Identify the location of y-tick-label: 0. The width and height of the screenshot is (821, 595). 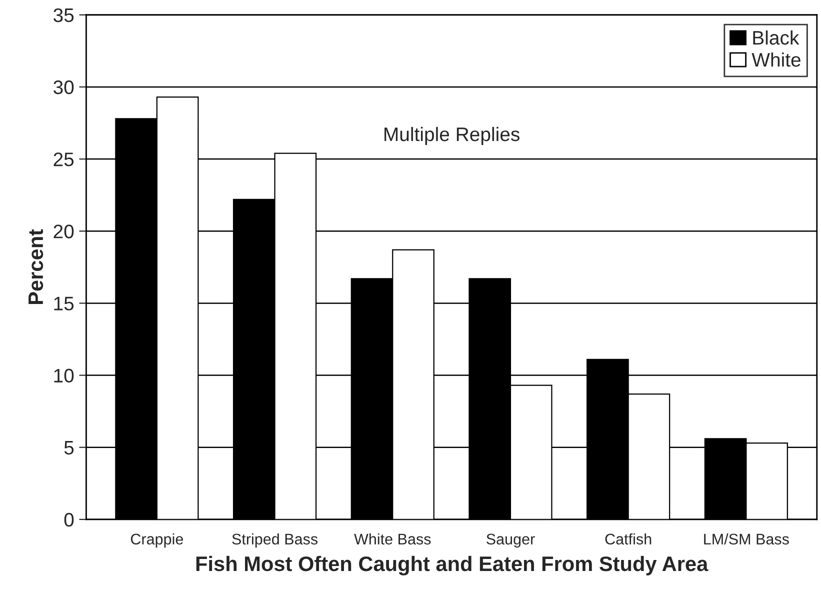
(69, 519).